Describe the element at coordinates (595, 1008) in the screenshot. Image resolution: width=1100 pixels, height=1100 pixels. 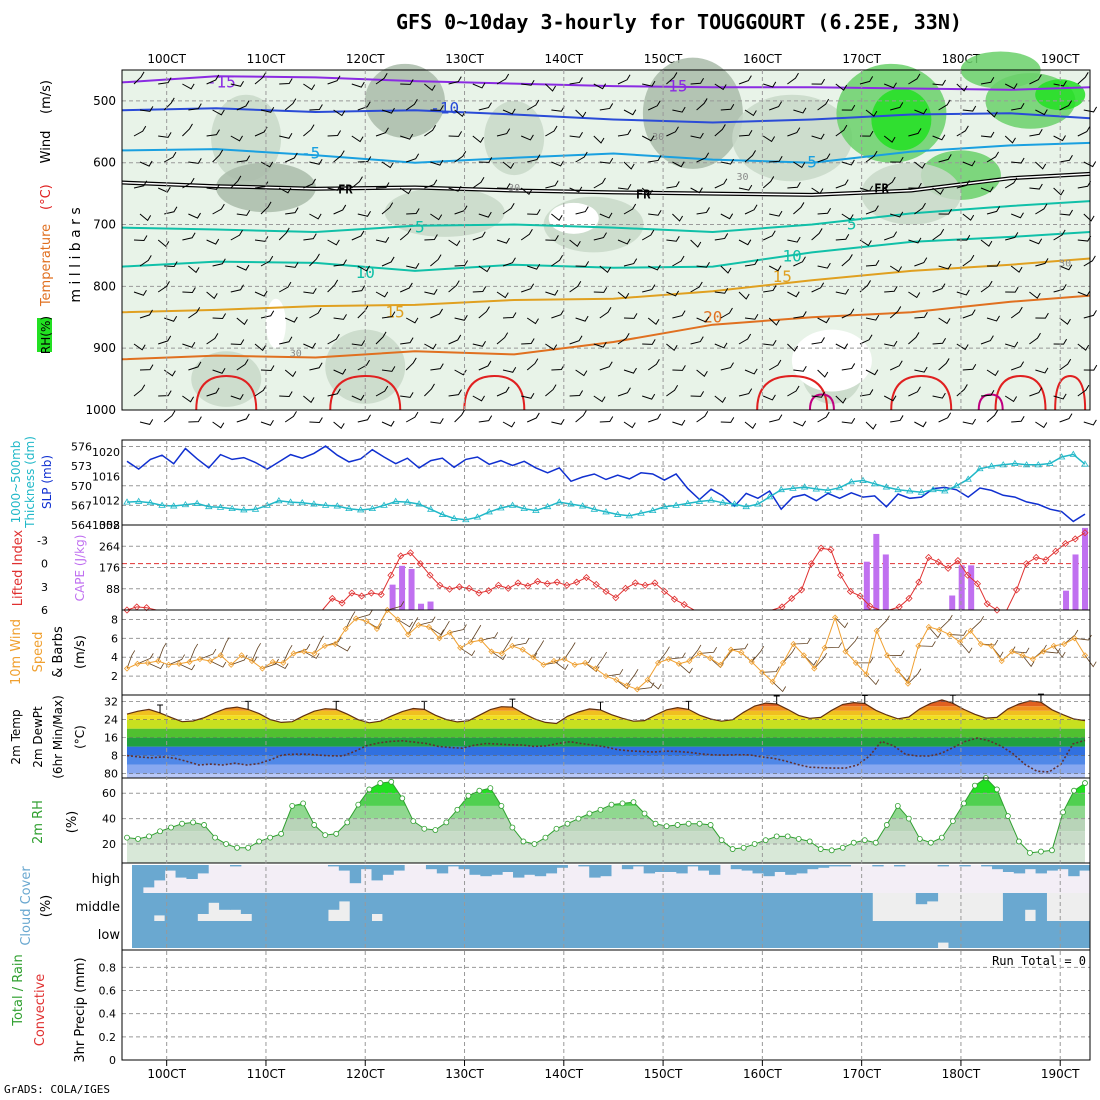
I see `precip-panel: 0 0.2 0.4 0.6 0.8 Run Total = 0` at that location.